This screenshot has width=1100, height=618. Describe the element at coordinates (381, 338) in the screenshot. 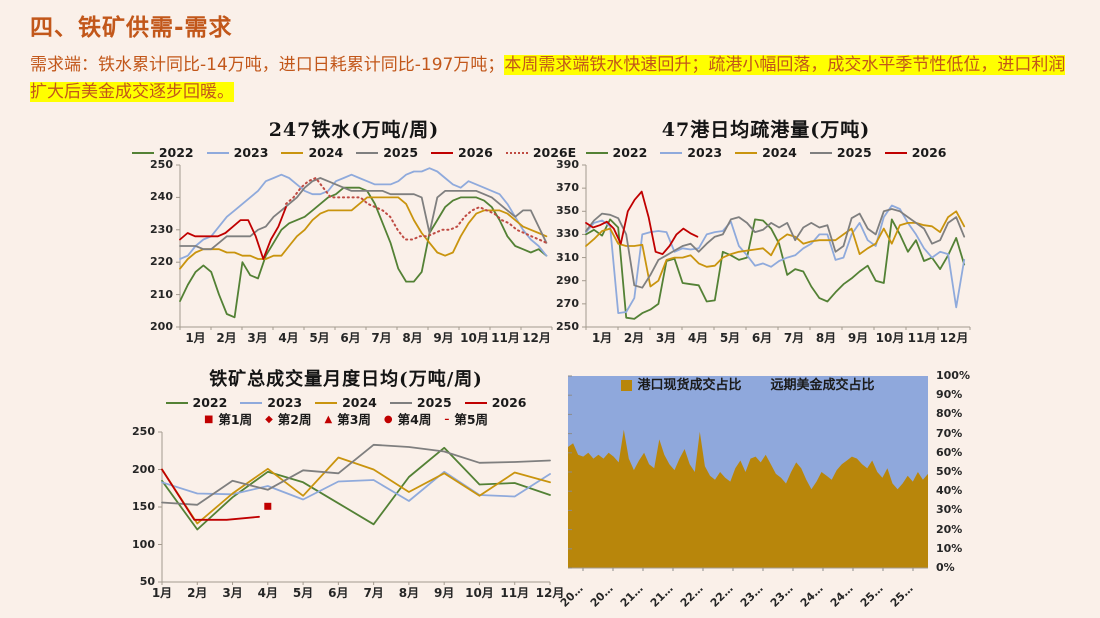

I see `x-axis-label: 7月` at that location.